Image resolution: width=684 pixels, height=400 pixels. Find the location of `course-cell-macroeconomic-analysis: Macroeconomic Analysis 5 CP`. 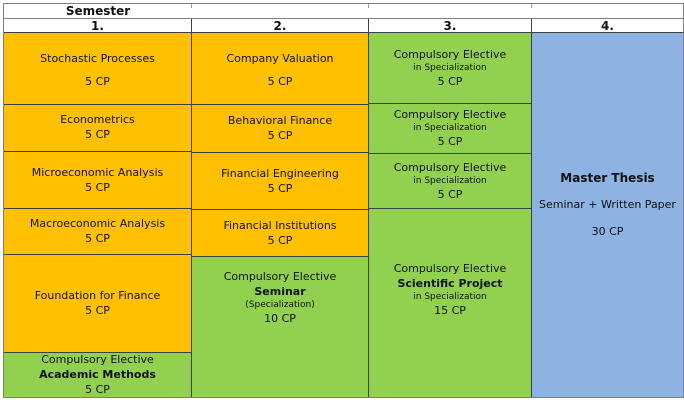

course-cell-macroeconomic-analysis: Macroeconomic Analysis 5 CP is located at coordinates (97, 232).